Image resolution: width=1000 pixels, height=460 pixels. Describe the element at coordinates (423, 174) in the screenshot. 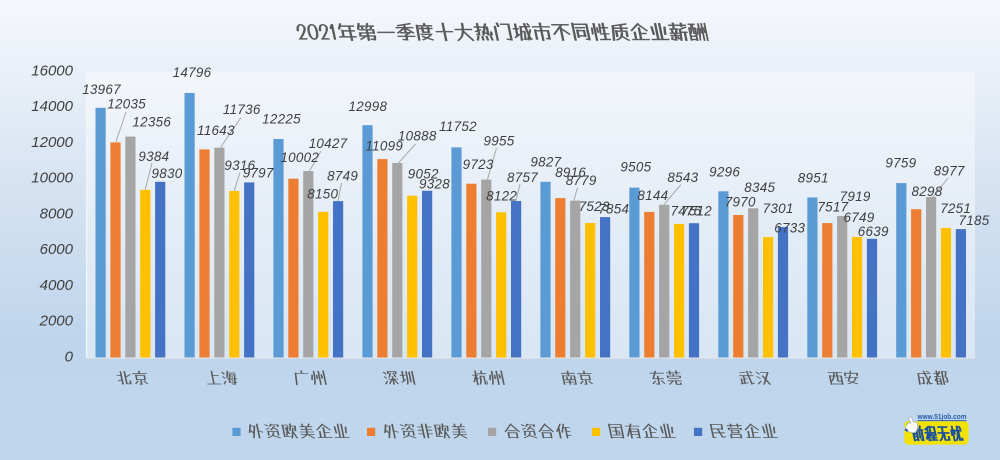

I see `svg-text: 9052` at that location.